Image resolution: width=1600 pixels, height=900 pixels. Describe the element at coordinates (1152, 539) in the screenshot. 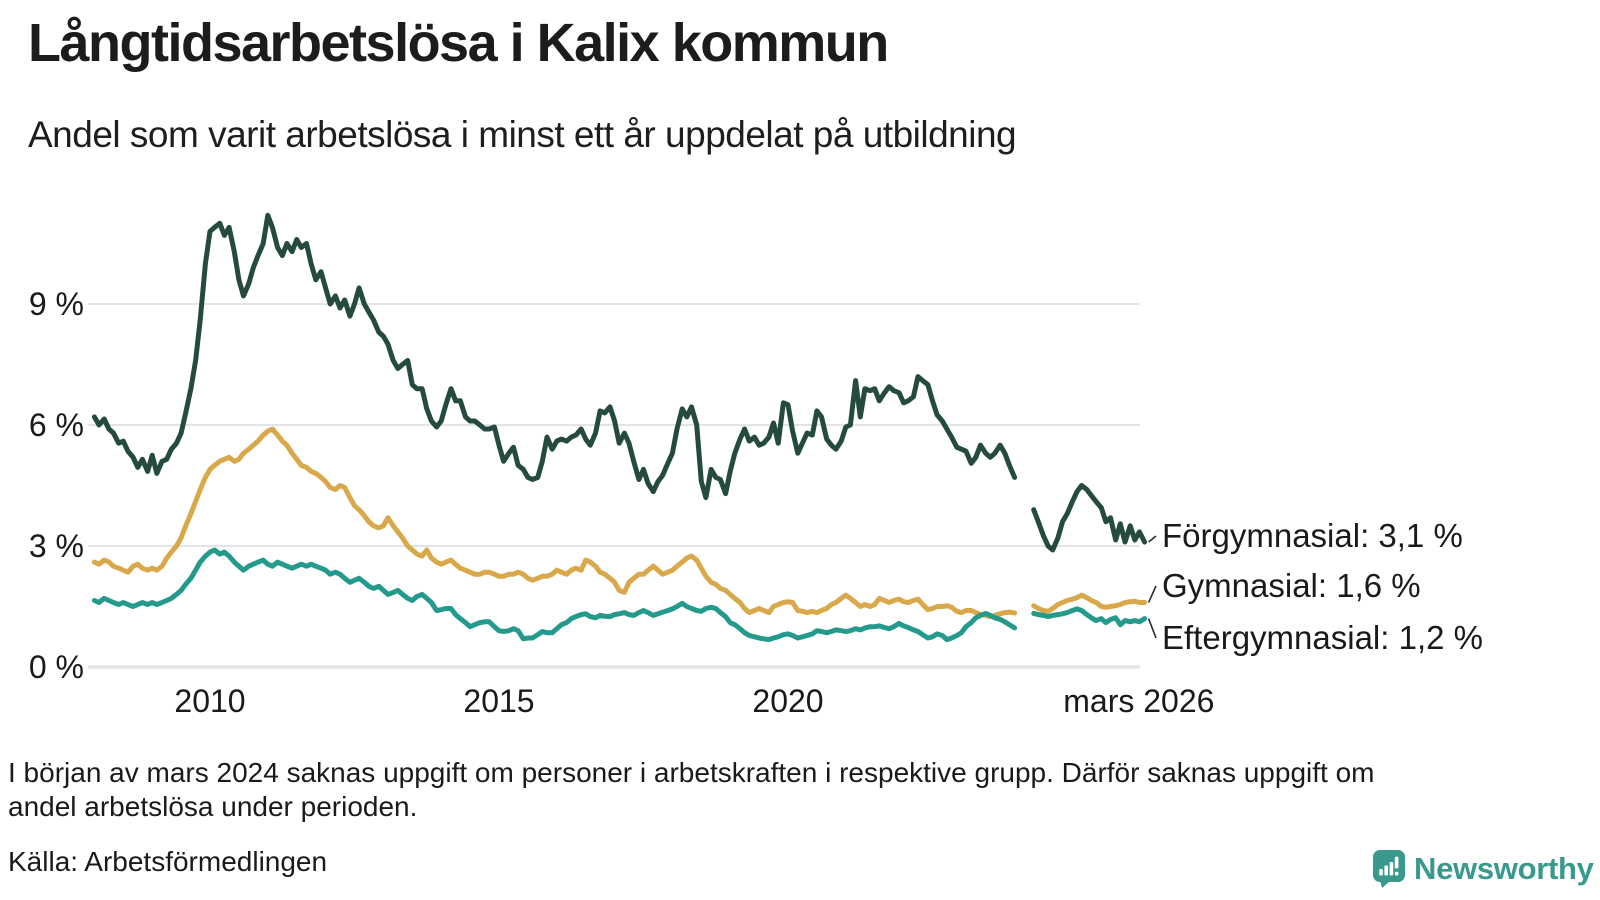

I see `label-connector-förgymnasial` at that location.